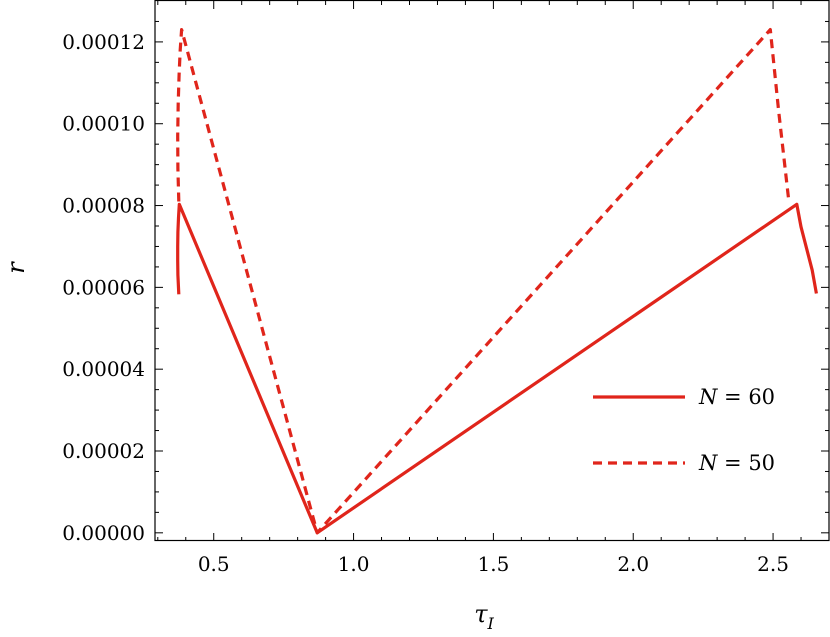 This screenshot has height=637, width=830. I want to click on legend-label-1: N = 60, so click(736, 397).